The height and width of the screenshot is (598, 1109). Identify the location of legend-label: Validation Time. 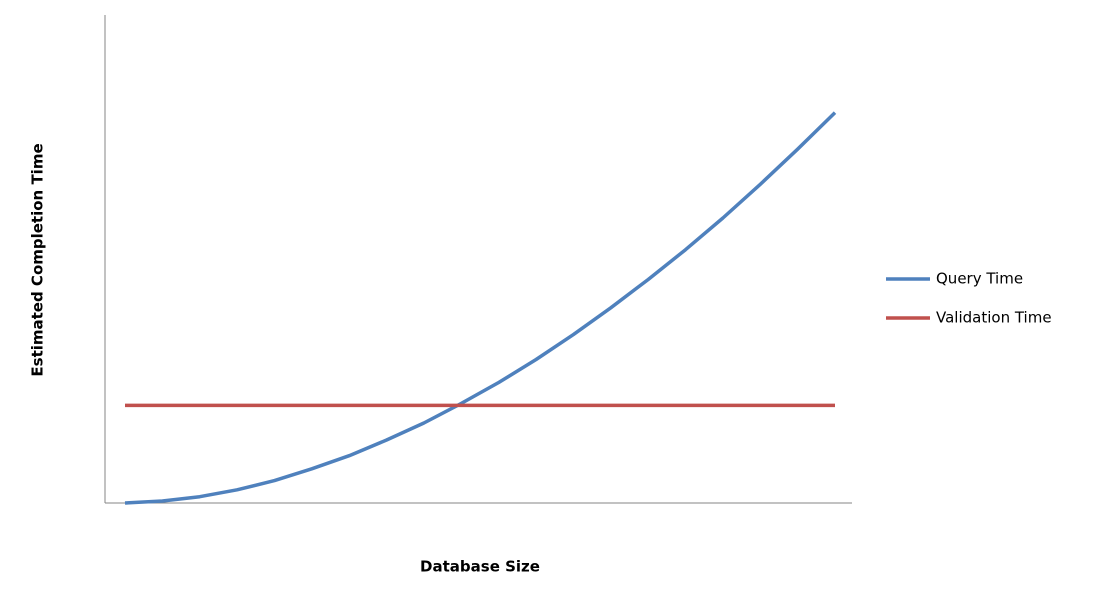
(994, 318).